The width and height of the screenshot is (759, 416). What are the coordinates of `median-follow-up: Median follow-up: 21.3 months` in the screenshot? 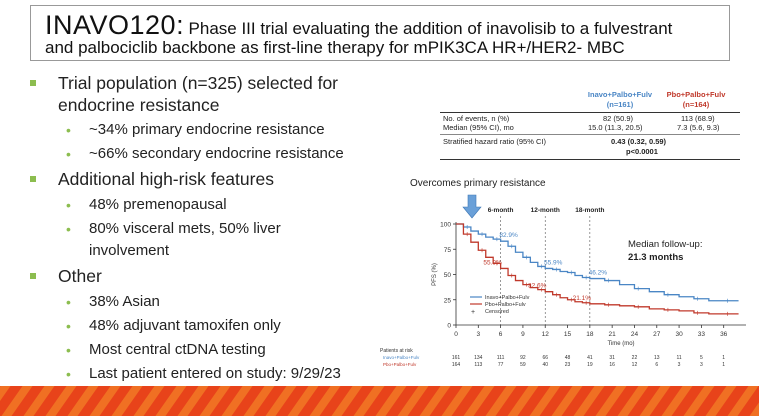 It's located at (665, 251).